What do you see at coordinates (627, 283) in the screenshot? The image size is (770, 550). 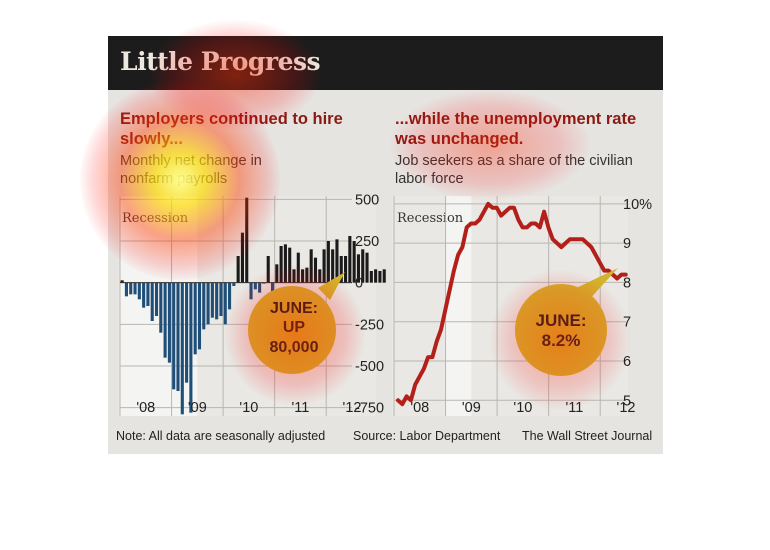 I see `right-y-tick-label: 8` at bounding box center [627, 283].